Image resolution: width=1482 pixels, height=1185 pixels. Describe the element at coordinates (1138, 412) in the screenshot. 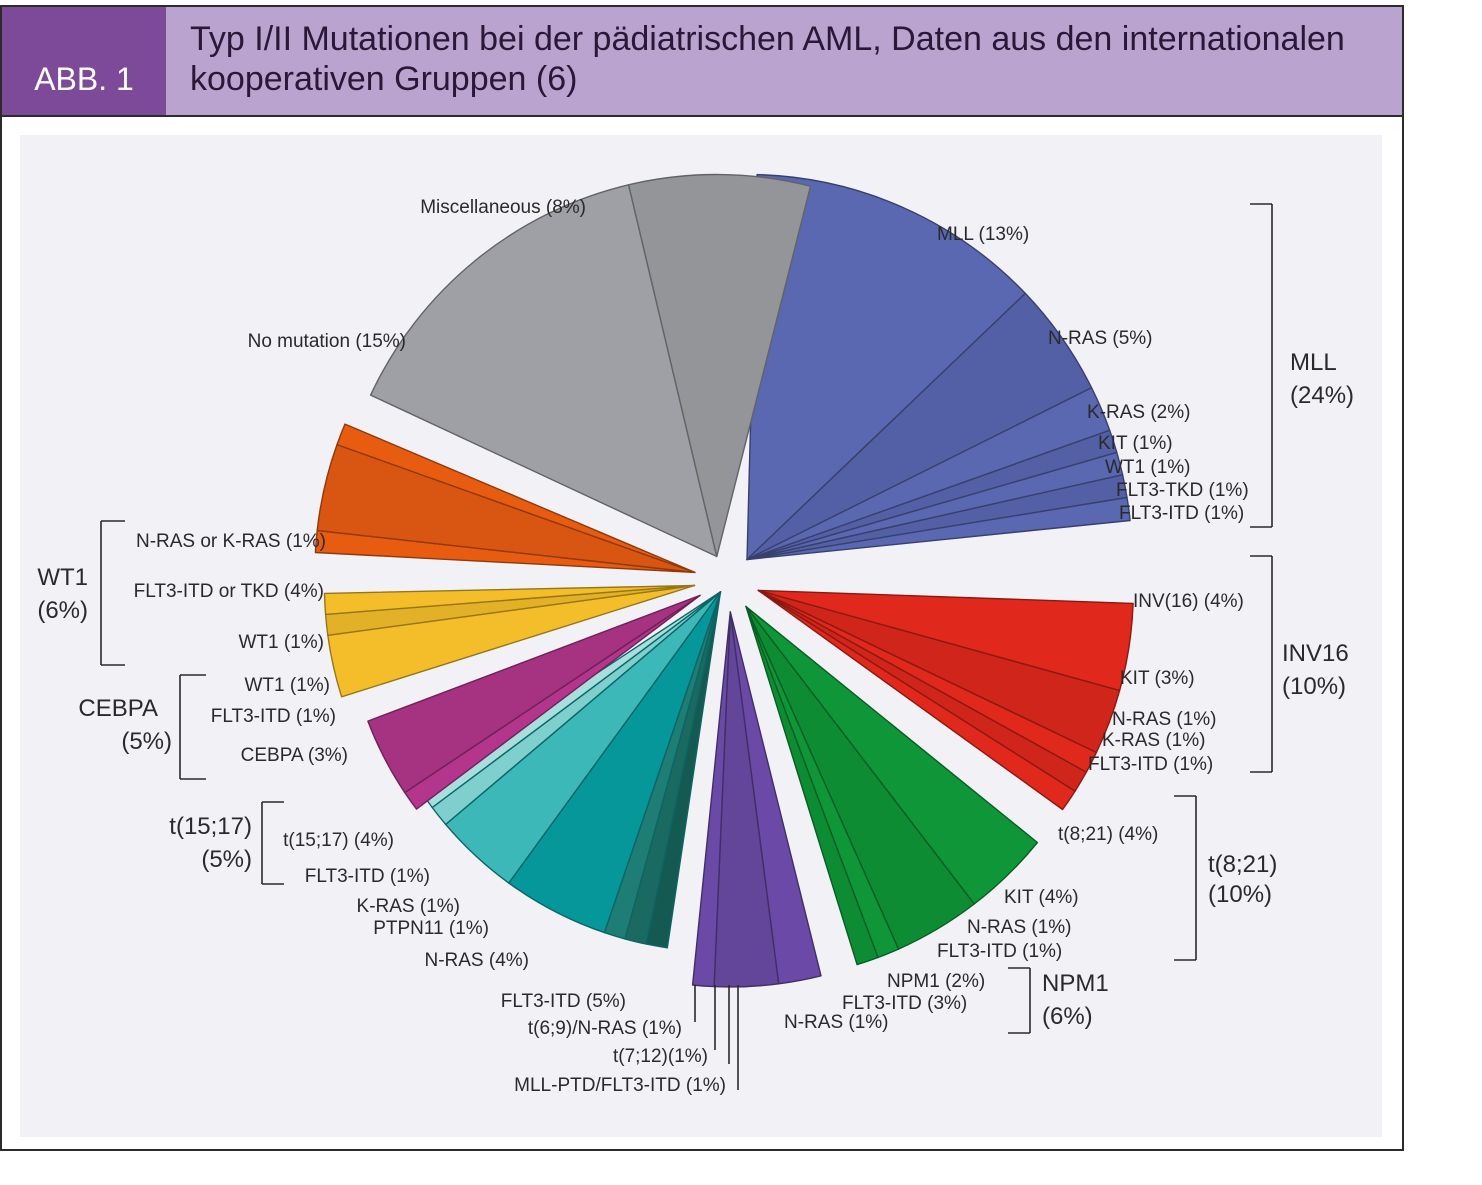

I see `slice-label: K-RAS (2%)` at that location.